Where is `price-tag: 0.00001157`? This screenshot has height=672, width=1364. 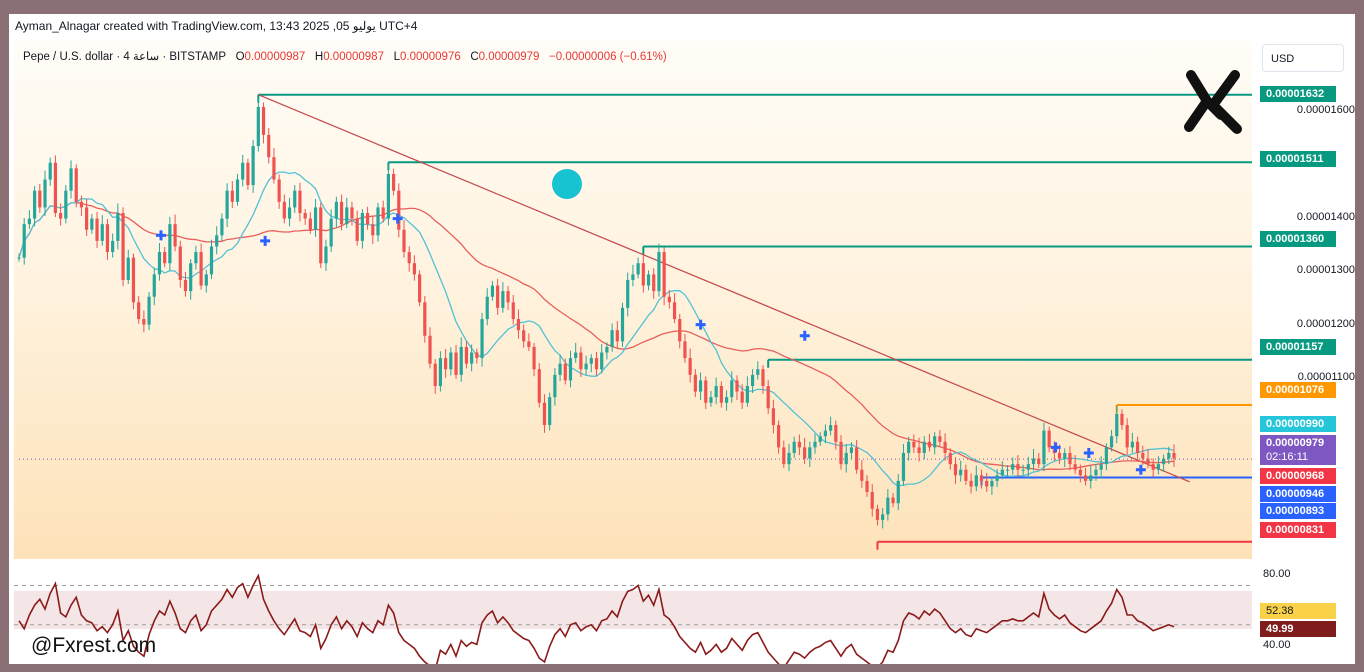 price-tag: 0.00001157 is located at coordinates (1298, 347).